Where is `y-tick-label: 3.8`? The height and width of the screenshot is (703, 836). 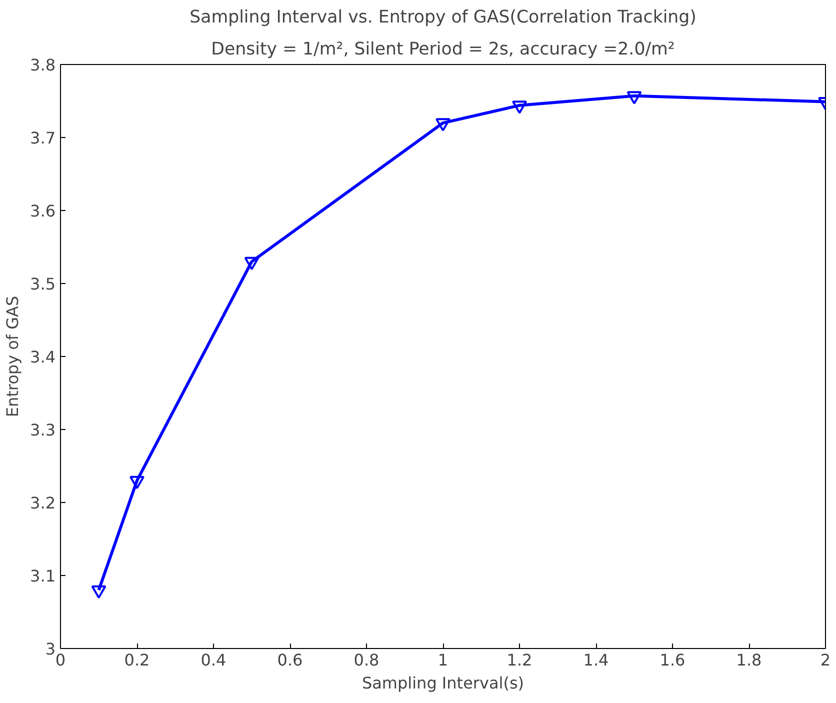 y-tick-label: 3.8 is located at coordinates (43, 65).